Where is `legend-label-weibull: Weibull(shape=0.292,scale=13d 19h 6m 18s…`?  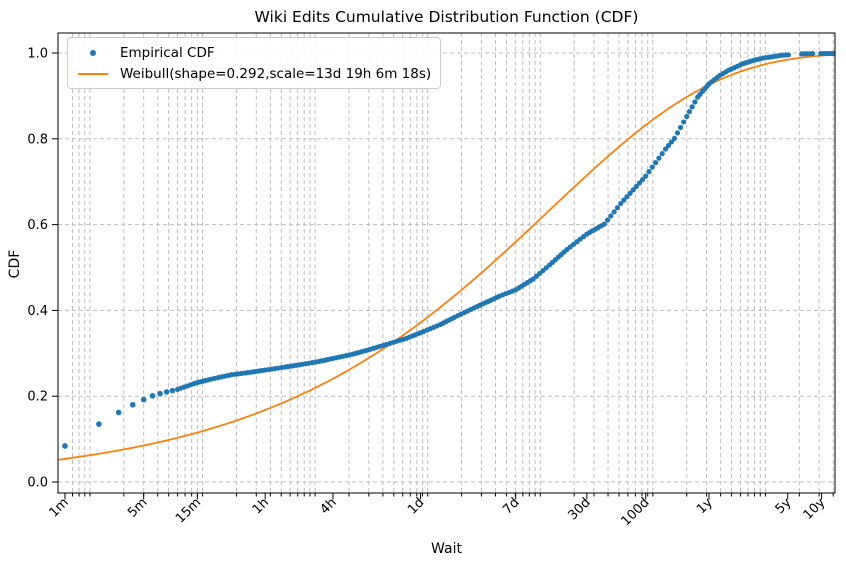
legend-label-weibull: Weibull(shape=0.292,scale=13d 19h 6m 18s… is located at coordinates (276, 73).